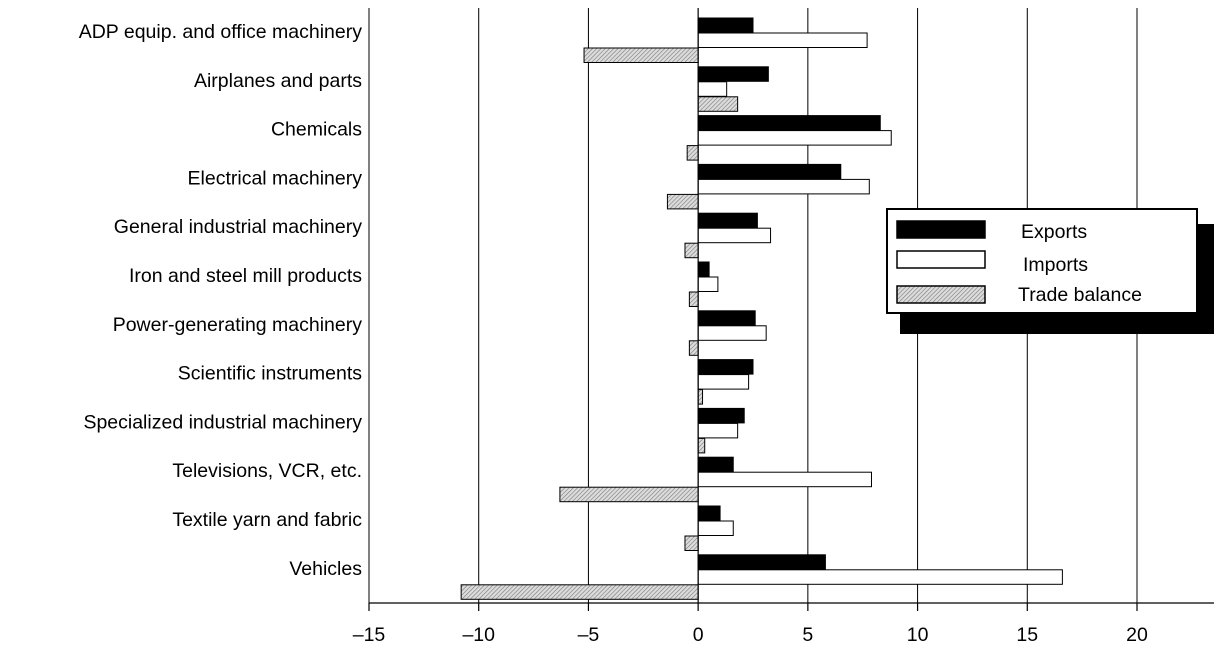 The image size is (1214, 650). I want to click on tick-labels: –15 –10 –5 0 5 10 15 20, so click(750, 635).